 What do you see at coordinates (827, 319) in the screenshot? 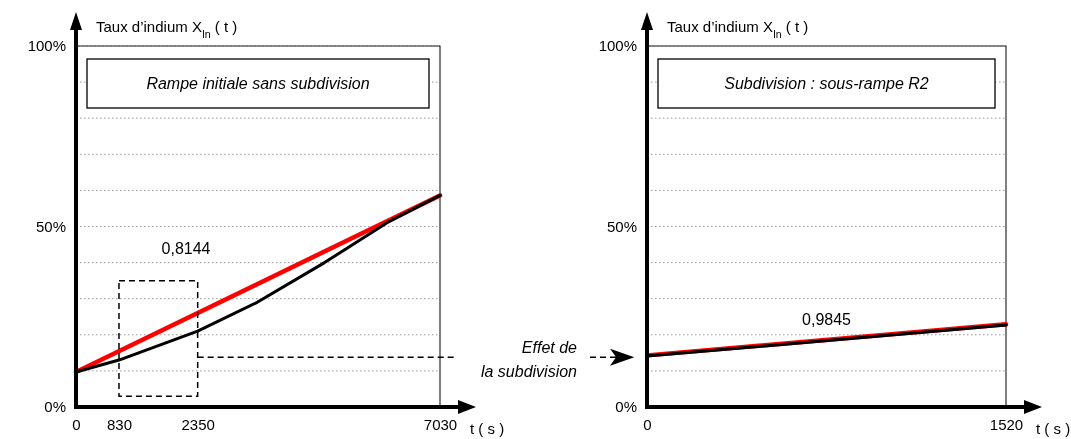
I see `annotation: 0,9845` at bounding box center [827, 319].